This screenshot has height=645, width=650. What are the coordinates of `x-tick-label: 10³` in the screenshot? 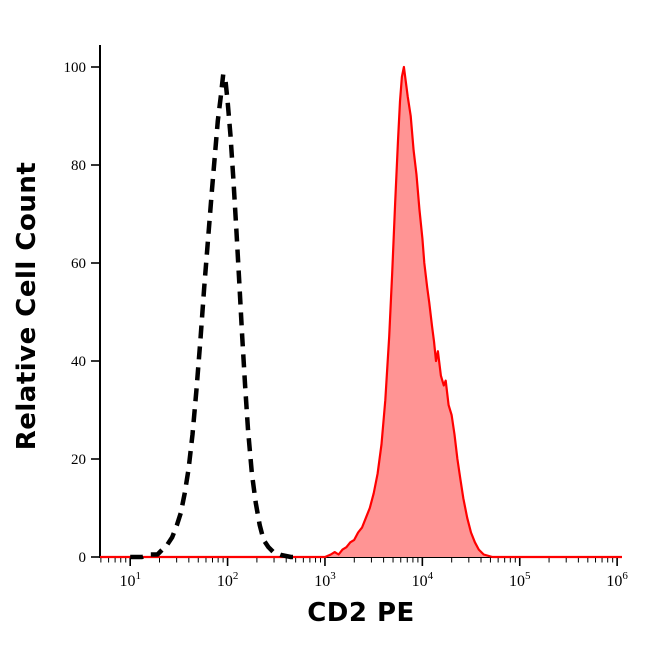 It's located at (325, 580).